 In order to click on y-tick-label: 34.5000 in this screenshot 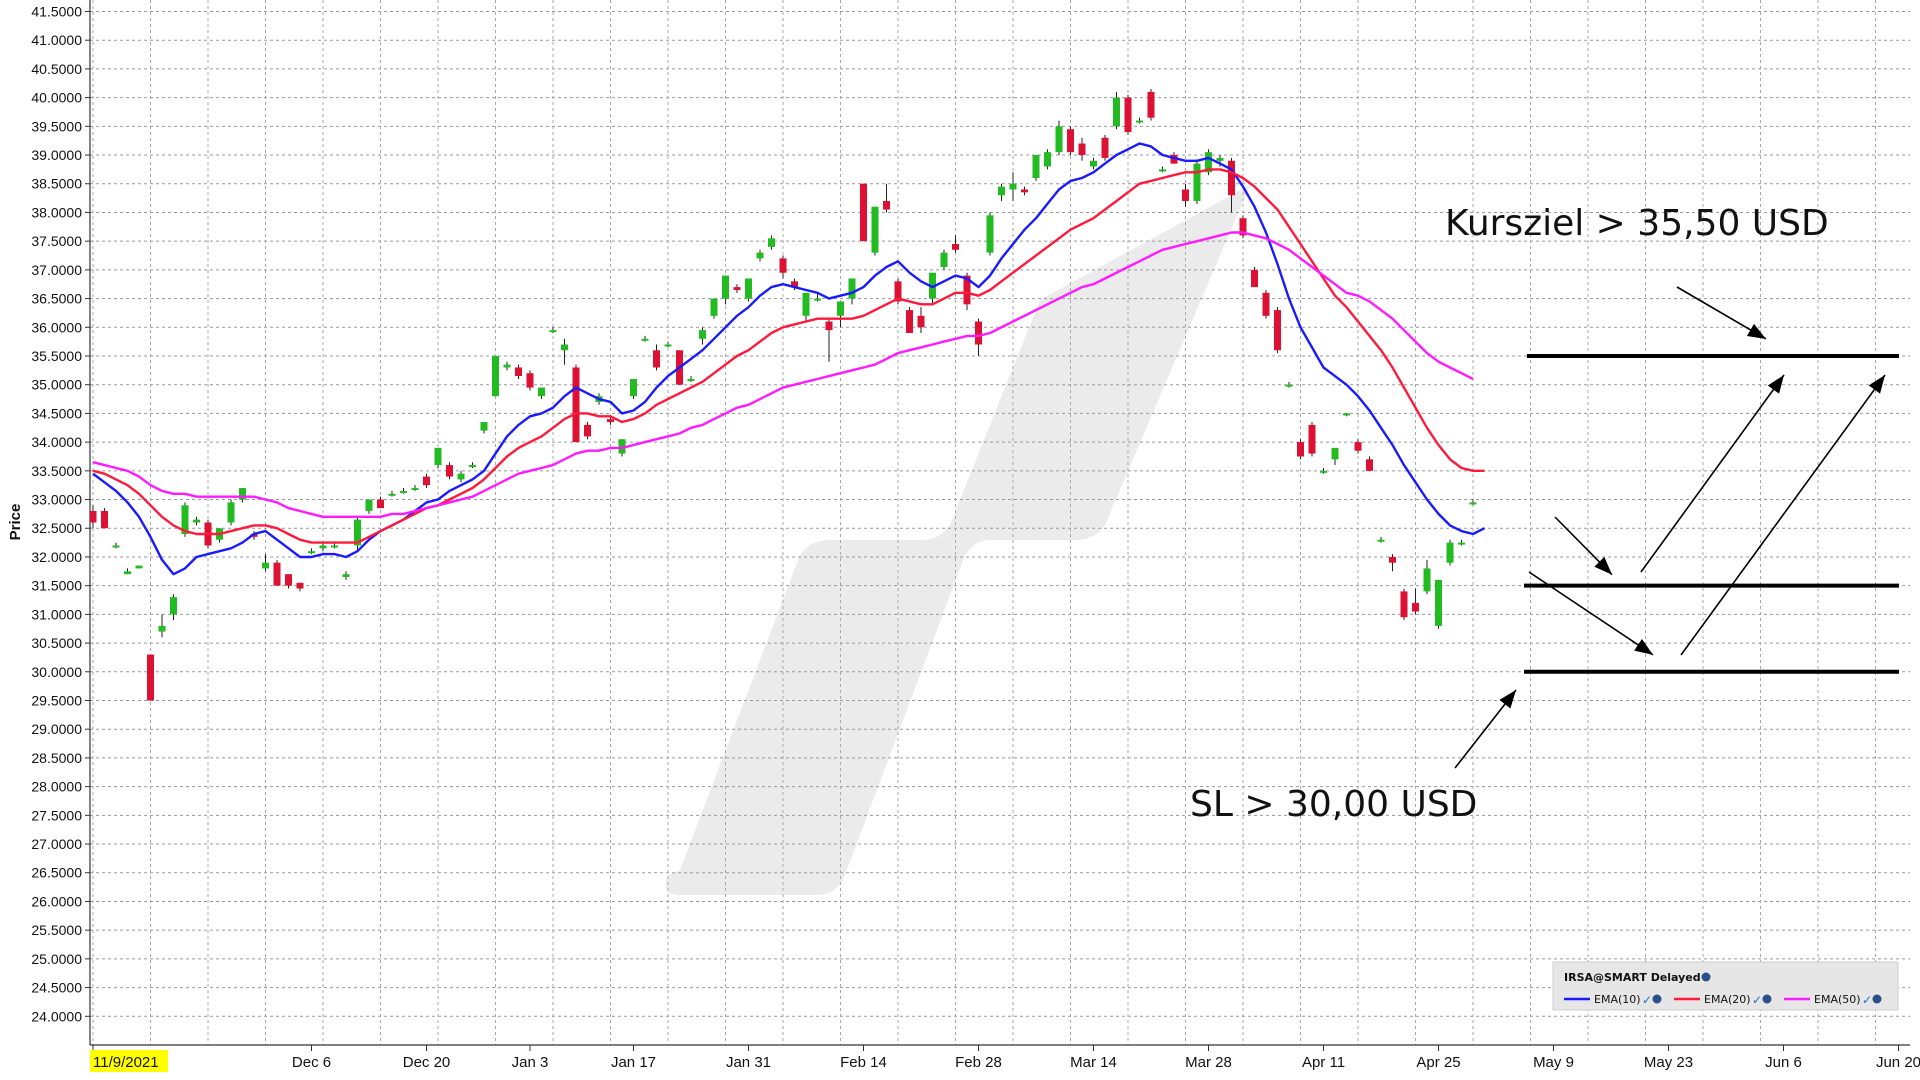, I will do `click(56, 413)`.